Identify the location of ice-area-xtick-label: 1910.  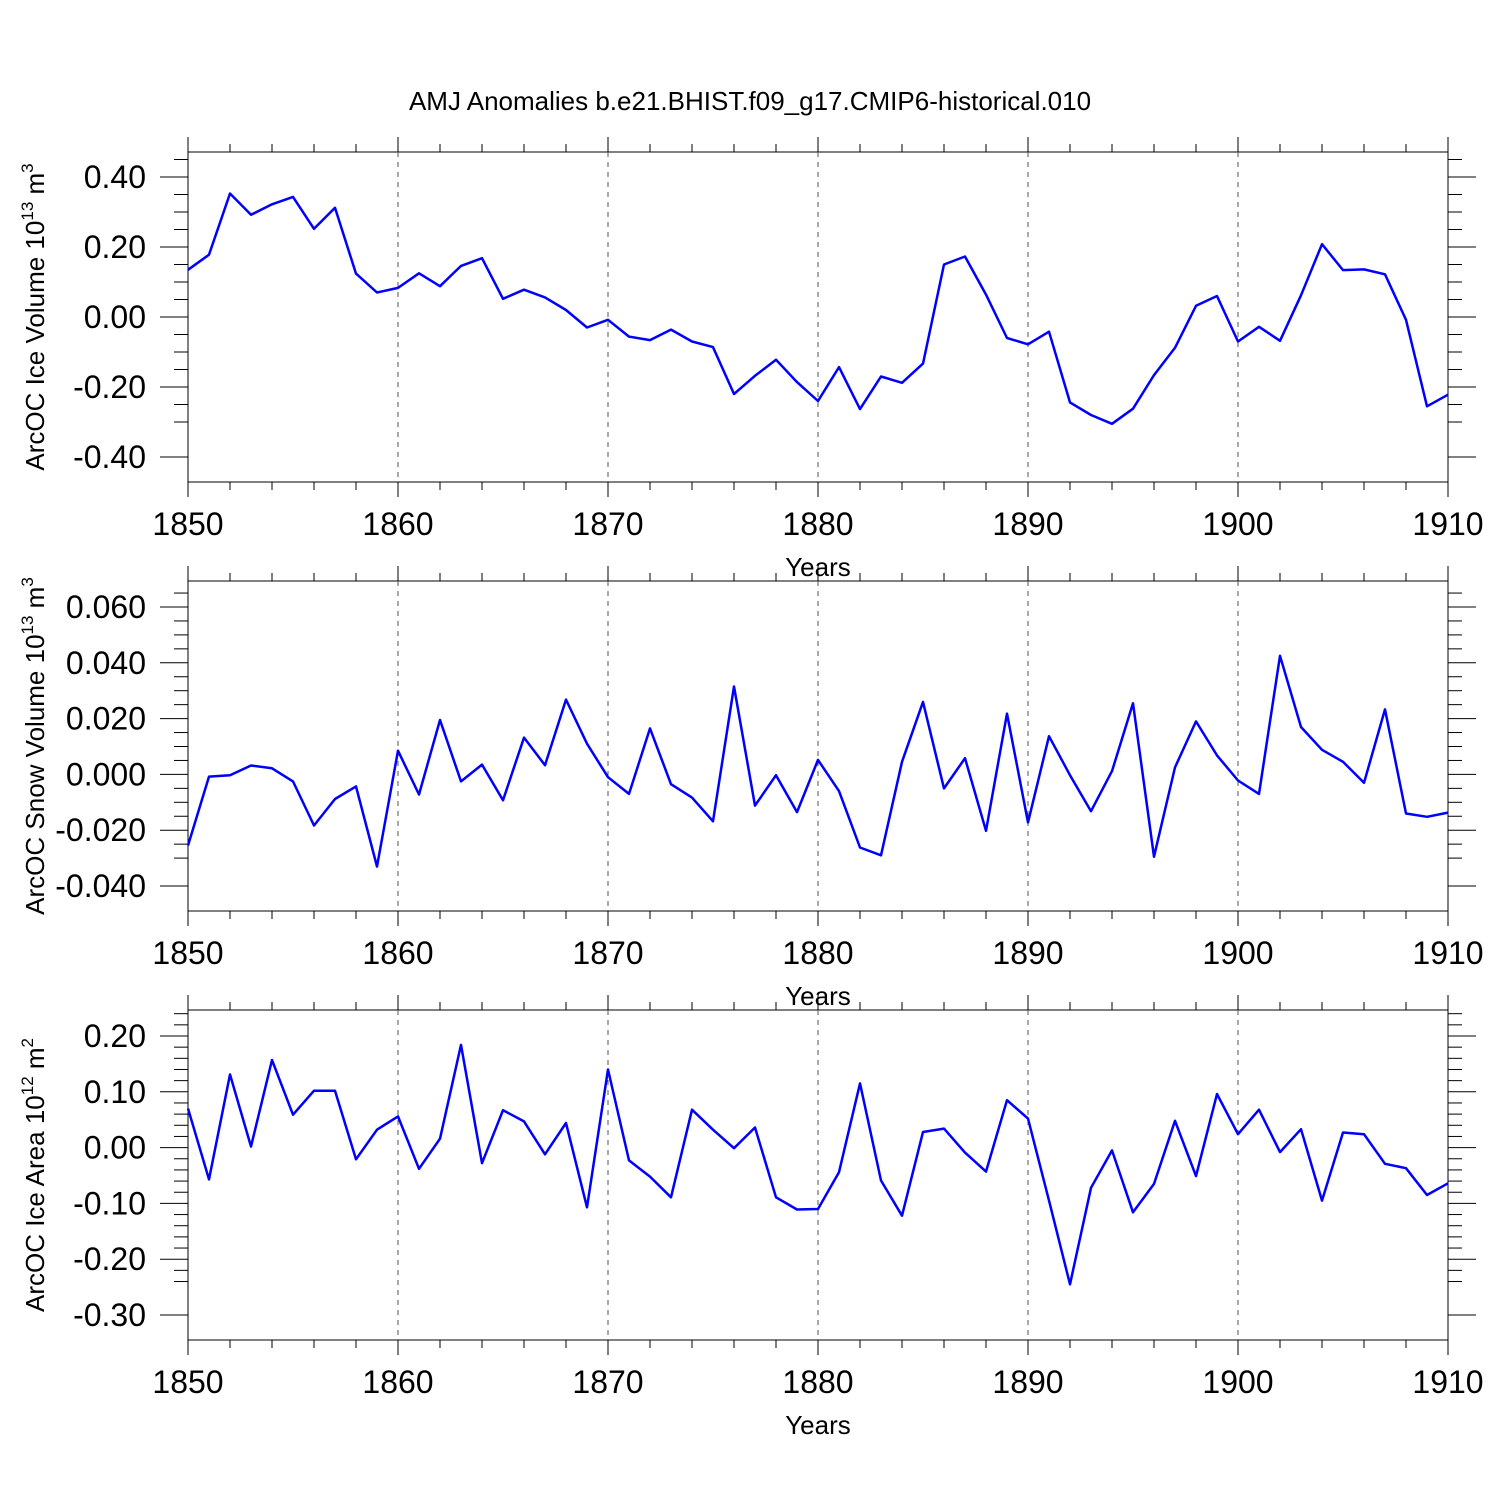
(1447, 1382).